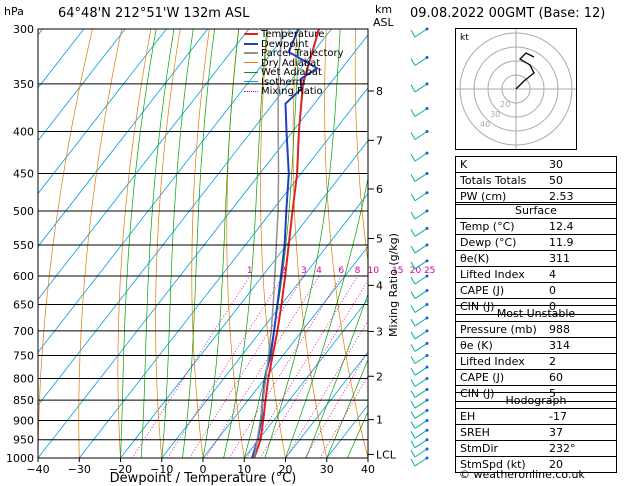 This screenshot has width=629, height=486. What do you see at coordinates (536, 313) in the screenshot?
I see `most-unstable-title: Most Unstable` at bounding box center [536, 313].